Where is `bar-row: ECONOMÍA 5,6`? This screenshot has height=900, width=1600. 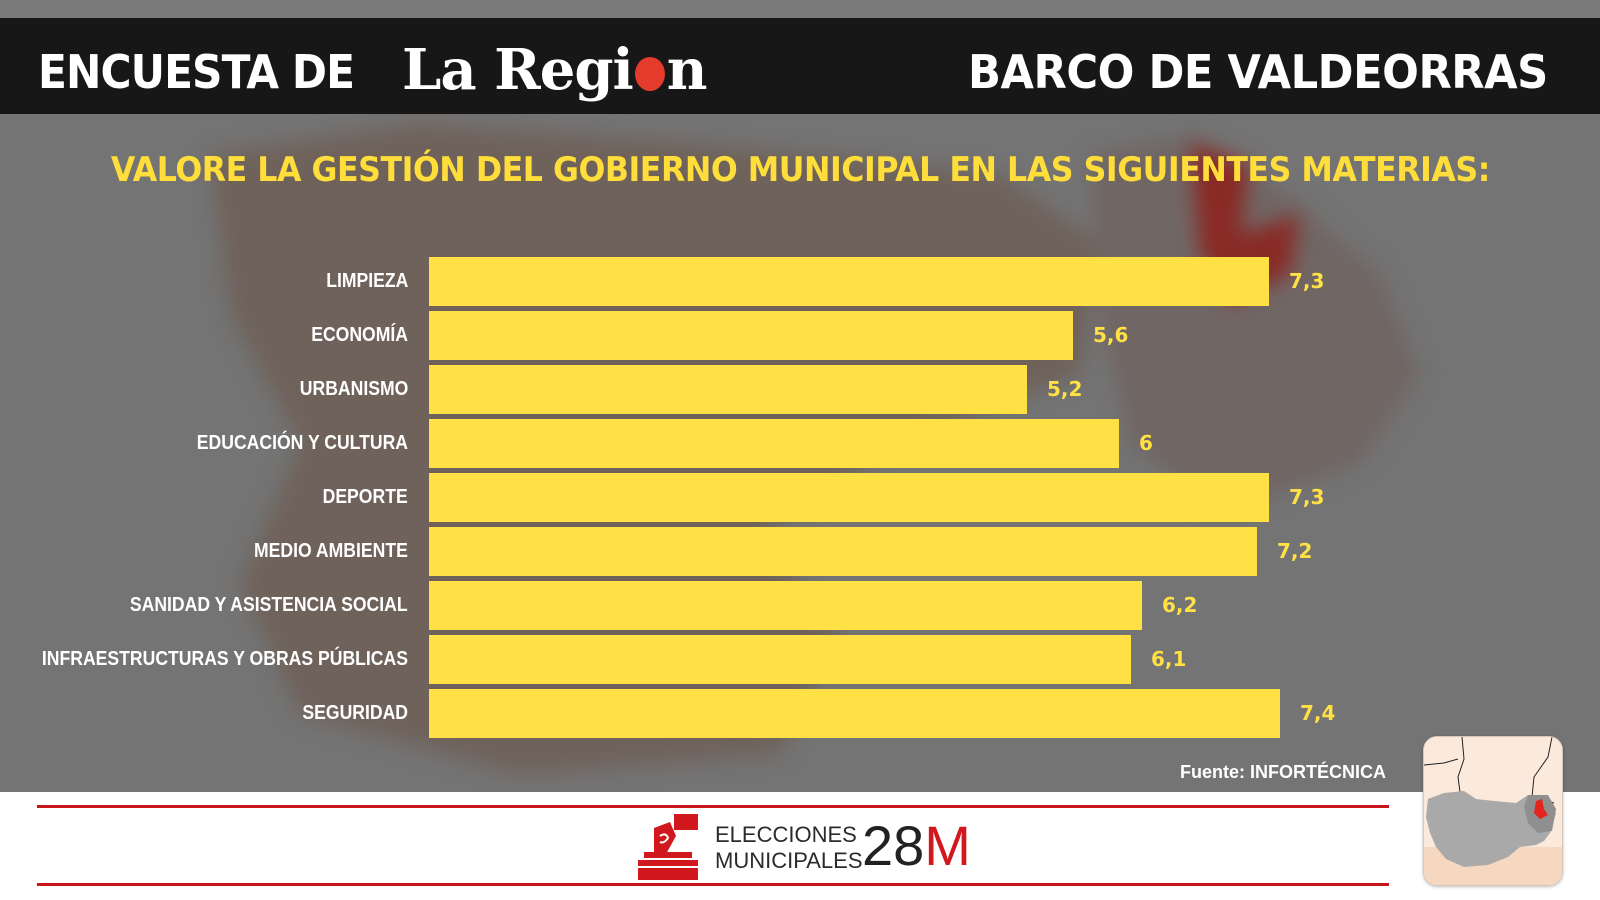 bar-row: ECONOMÍA 5,6 is located at coordinates (800, 335).